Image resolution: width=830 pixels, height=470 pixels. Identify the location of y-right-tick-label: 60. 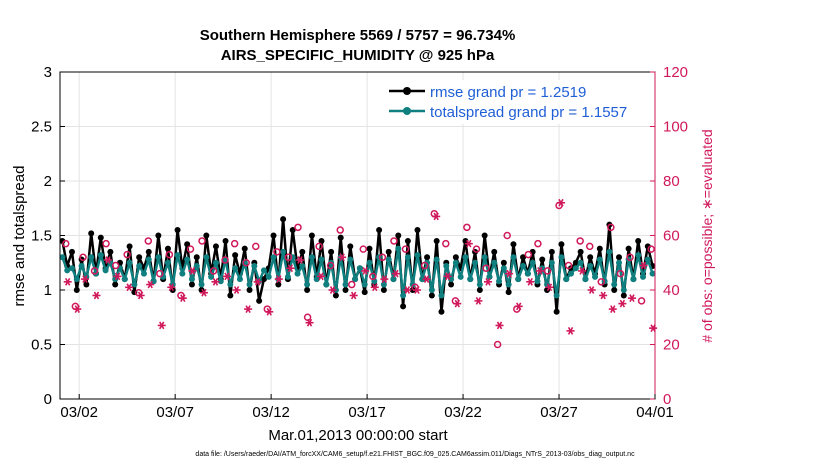
(671, 236).